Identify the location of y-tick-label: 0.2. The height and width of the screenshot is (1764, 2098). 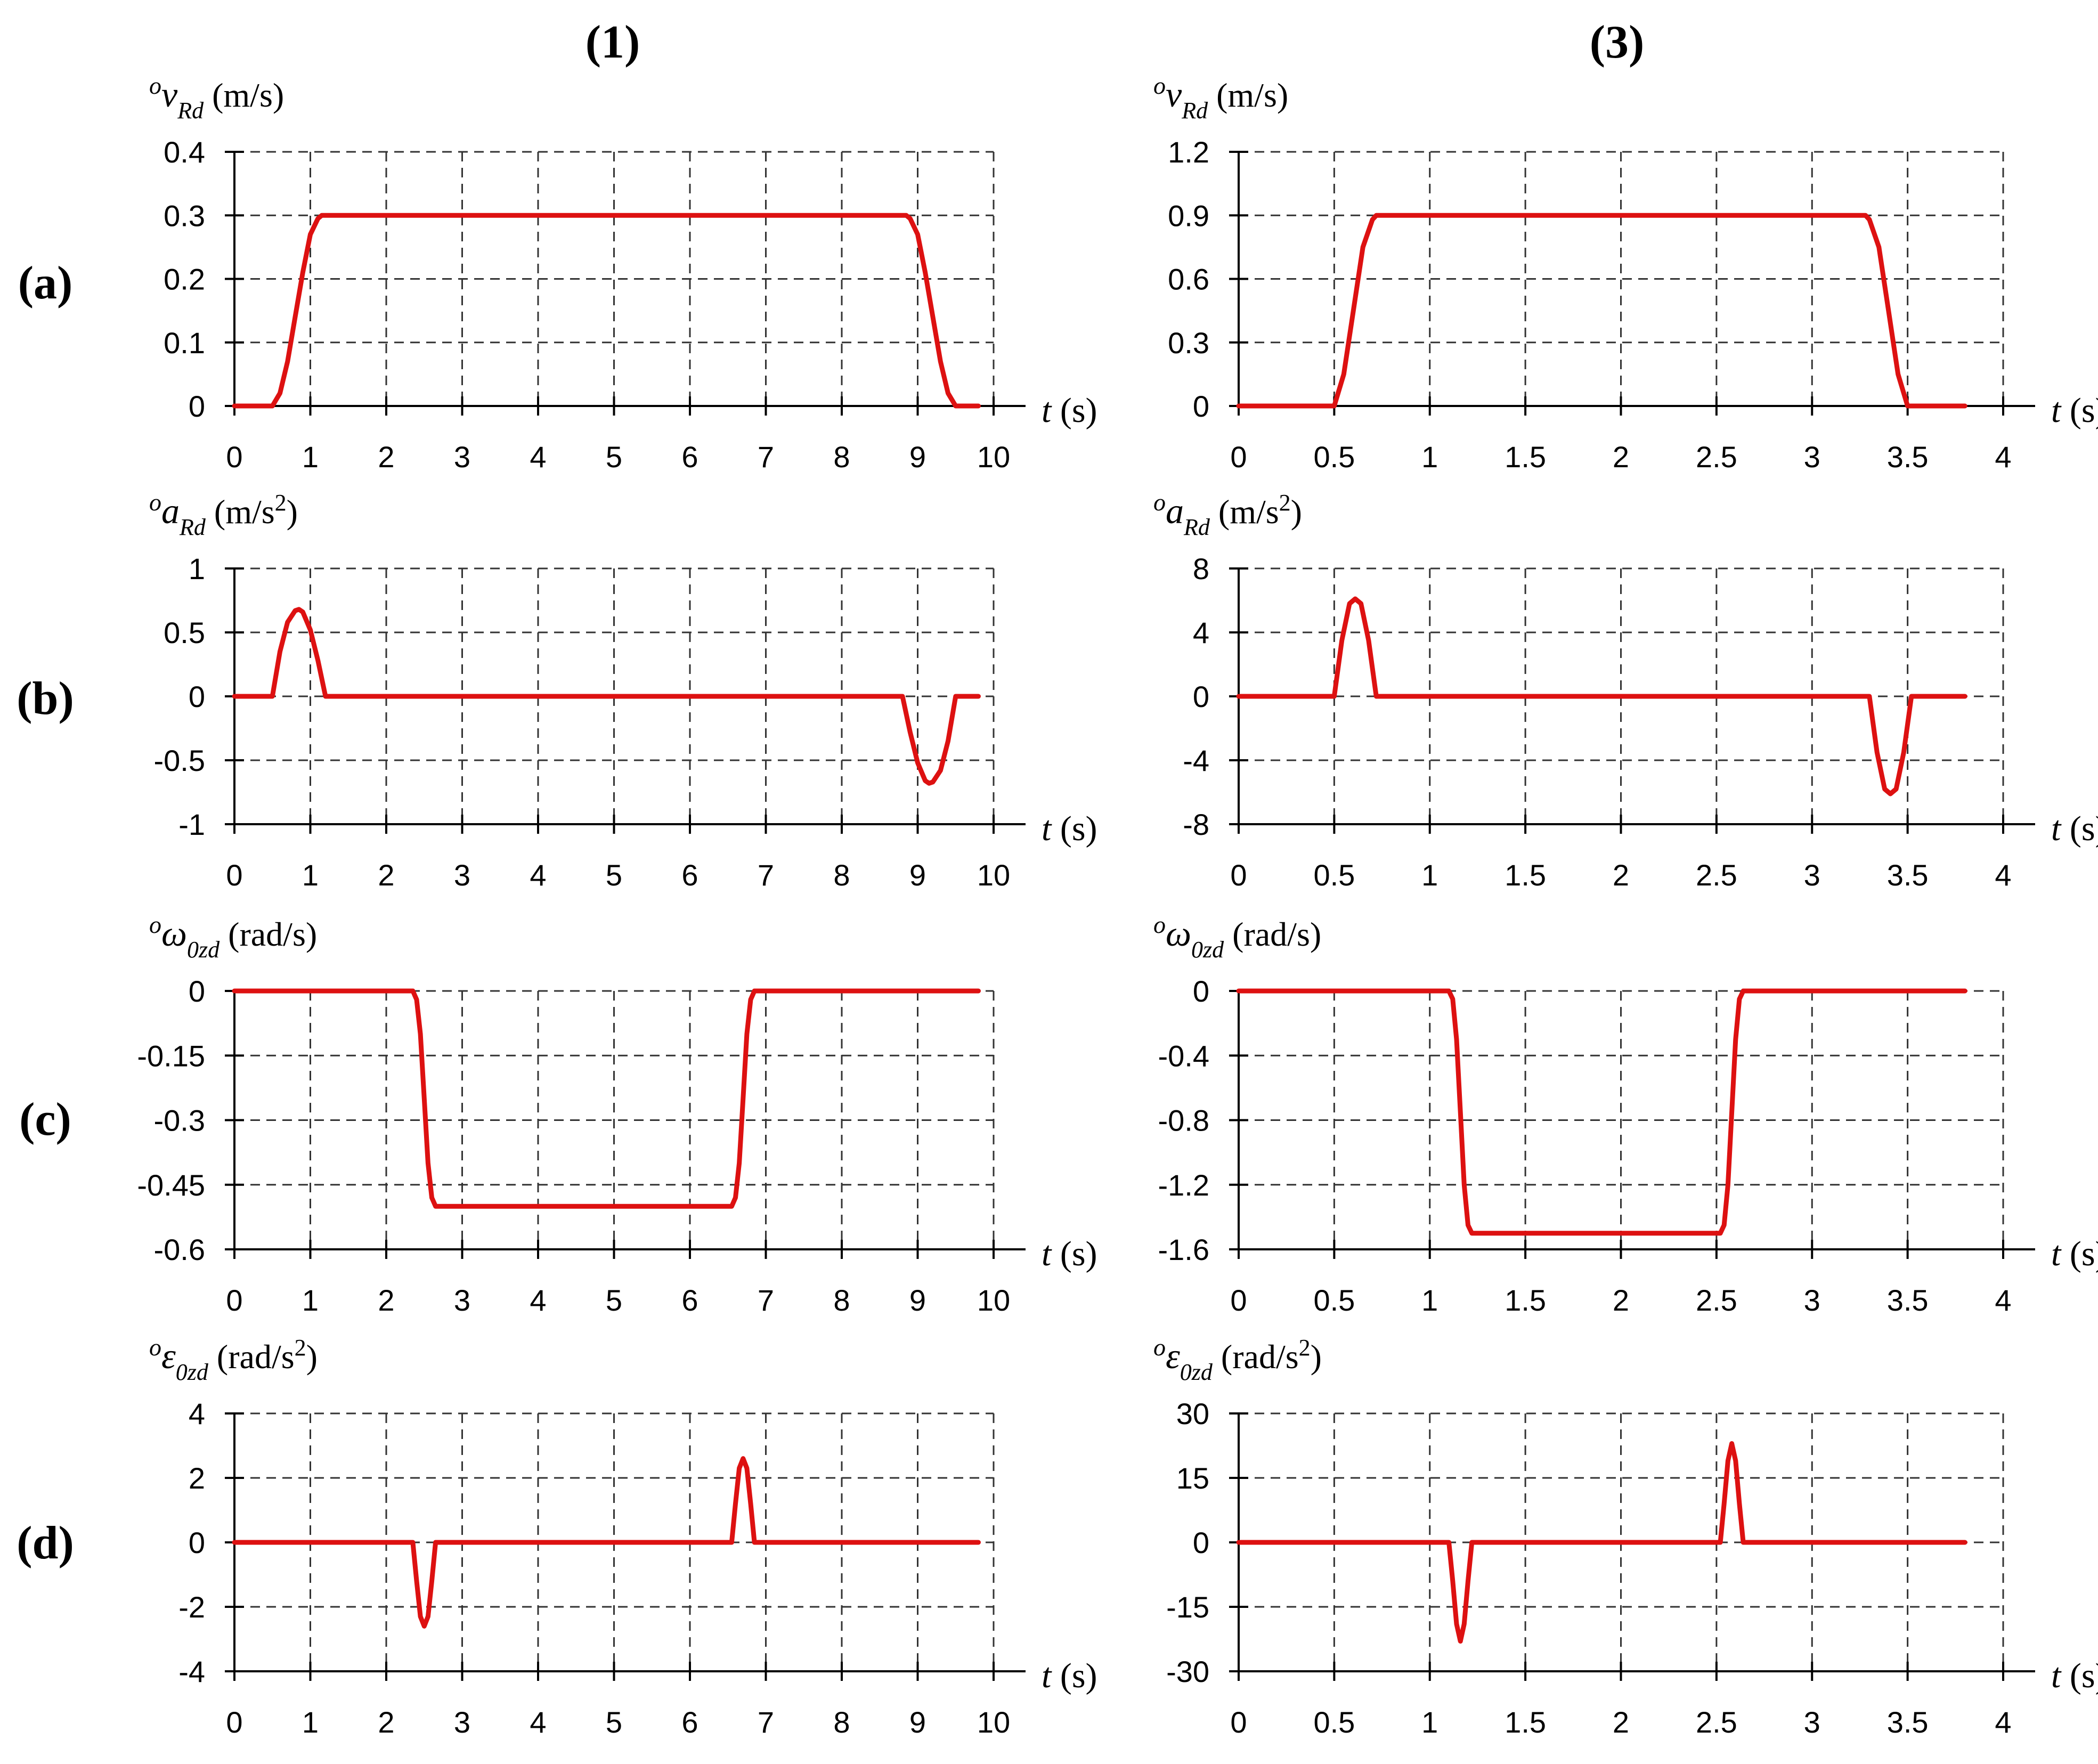
(184, 279).